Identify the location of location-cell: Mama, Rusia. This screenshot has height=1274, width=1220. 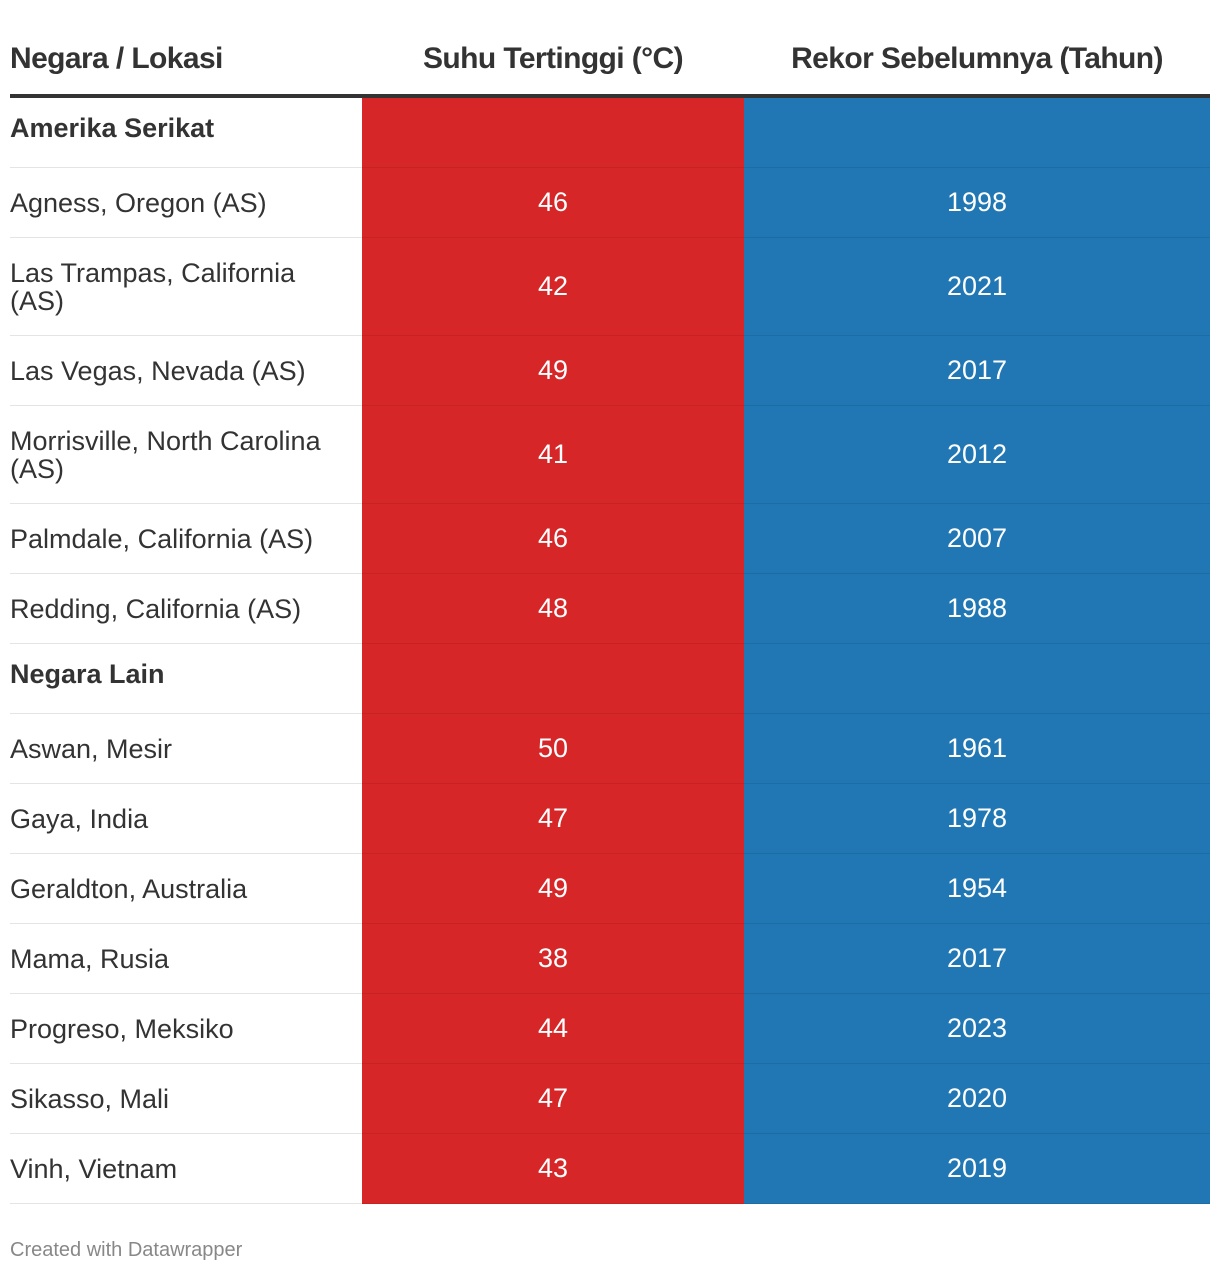
(90, 958).